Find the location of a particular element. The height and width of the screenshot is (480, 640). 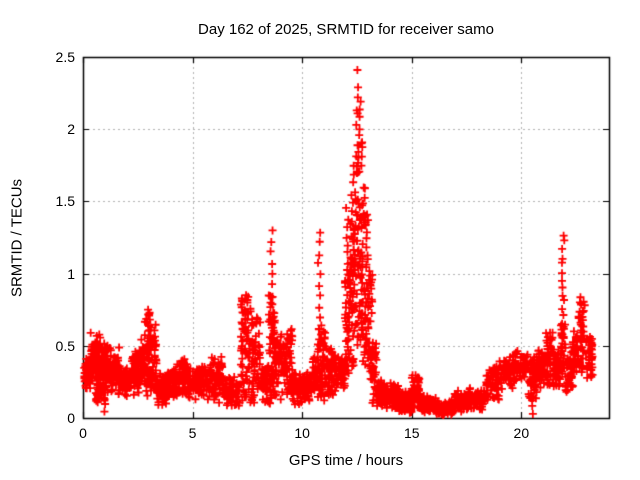

y-tick-label: 2.5 is located at coordinates (65, 57).